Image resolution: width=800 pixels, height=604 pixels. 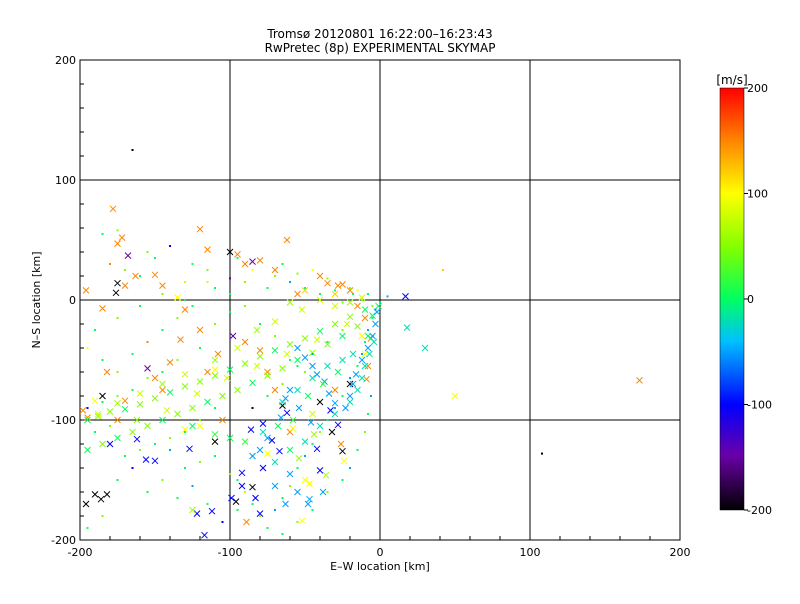 I want to click on y-tick-label: 100, so click(x=65, y=180).